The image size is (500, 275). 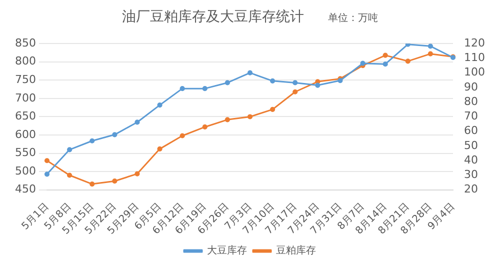 I want to click on y2-tick-label: 110, so click(x=475, y=57).